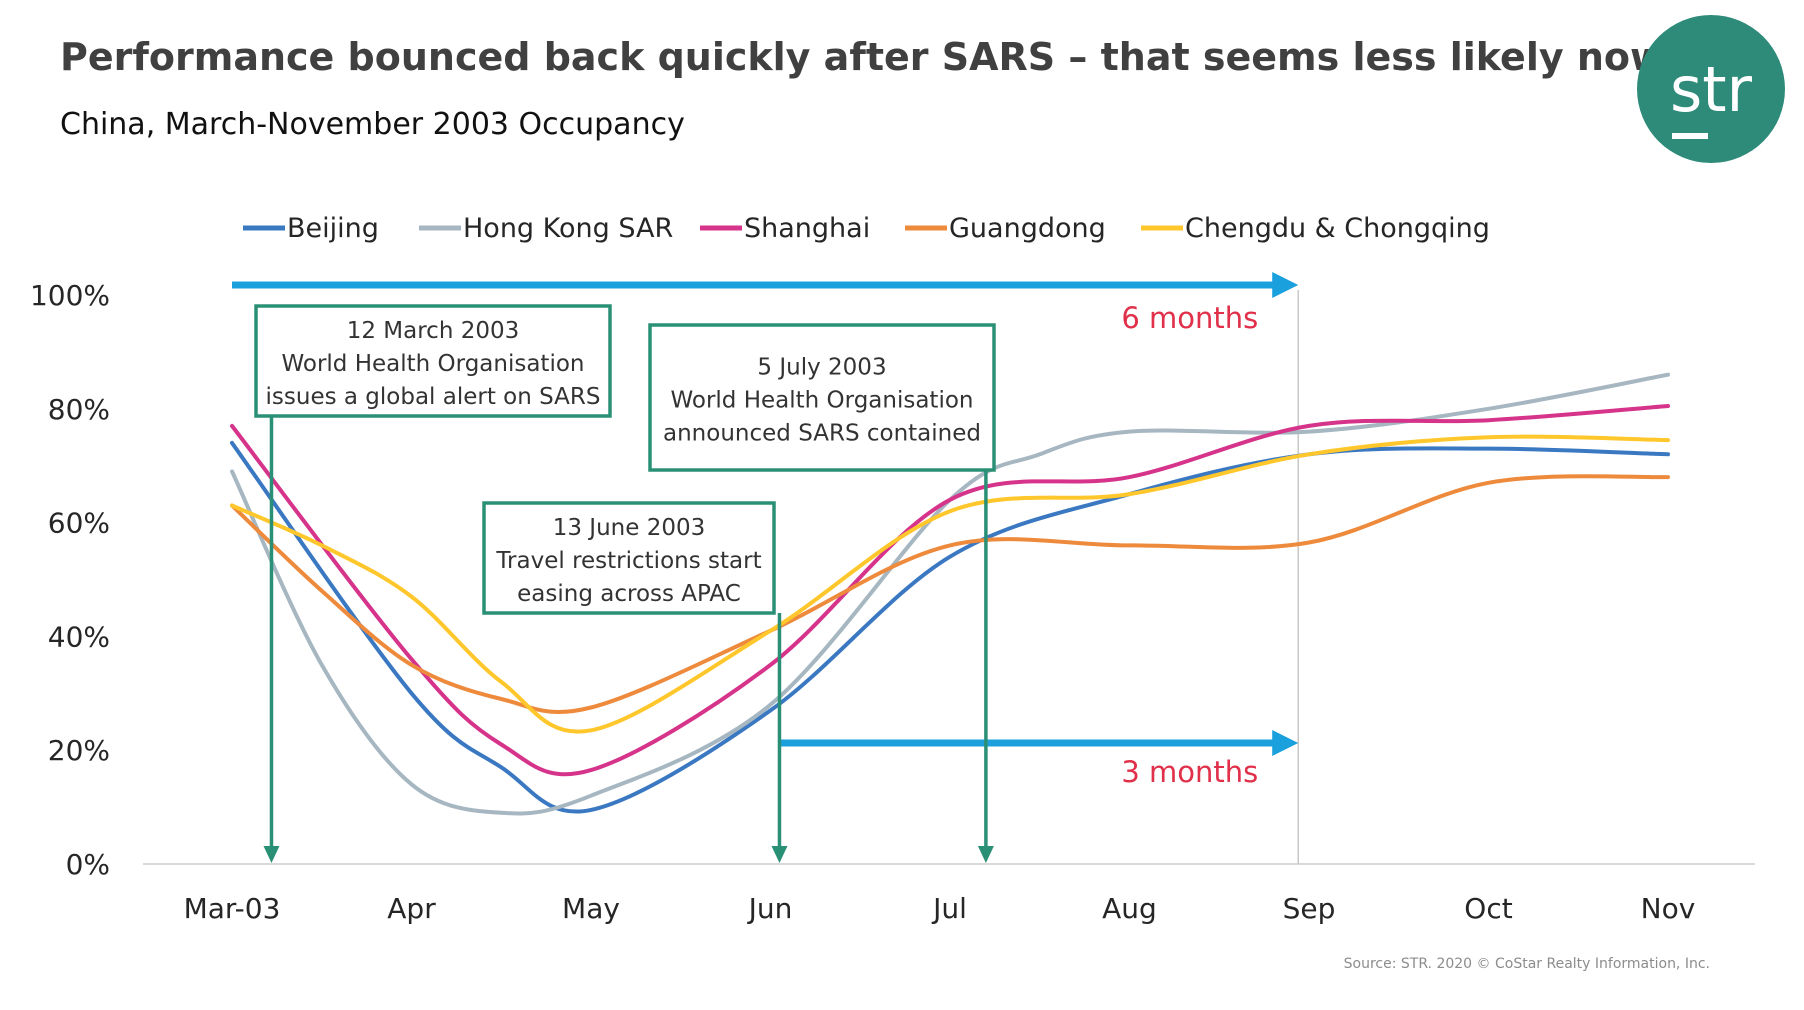  I want to click on x-tick-label: May, so click(591, 908).